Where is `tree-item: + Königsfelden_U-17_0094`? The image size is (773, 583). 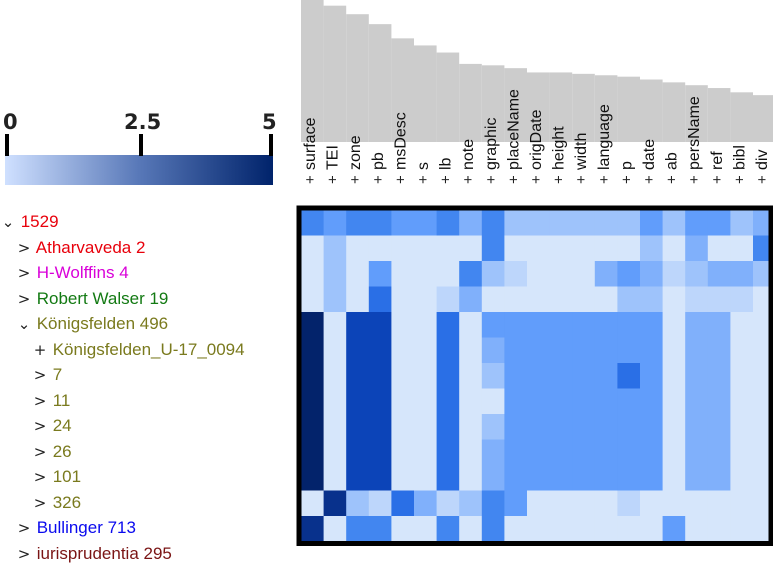 tree-item: + Königsfelden_U-17_0094 is located at coordinates (138, 349).